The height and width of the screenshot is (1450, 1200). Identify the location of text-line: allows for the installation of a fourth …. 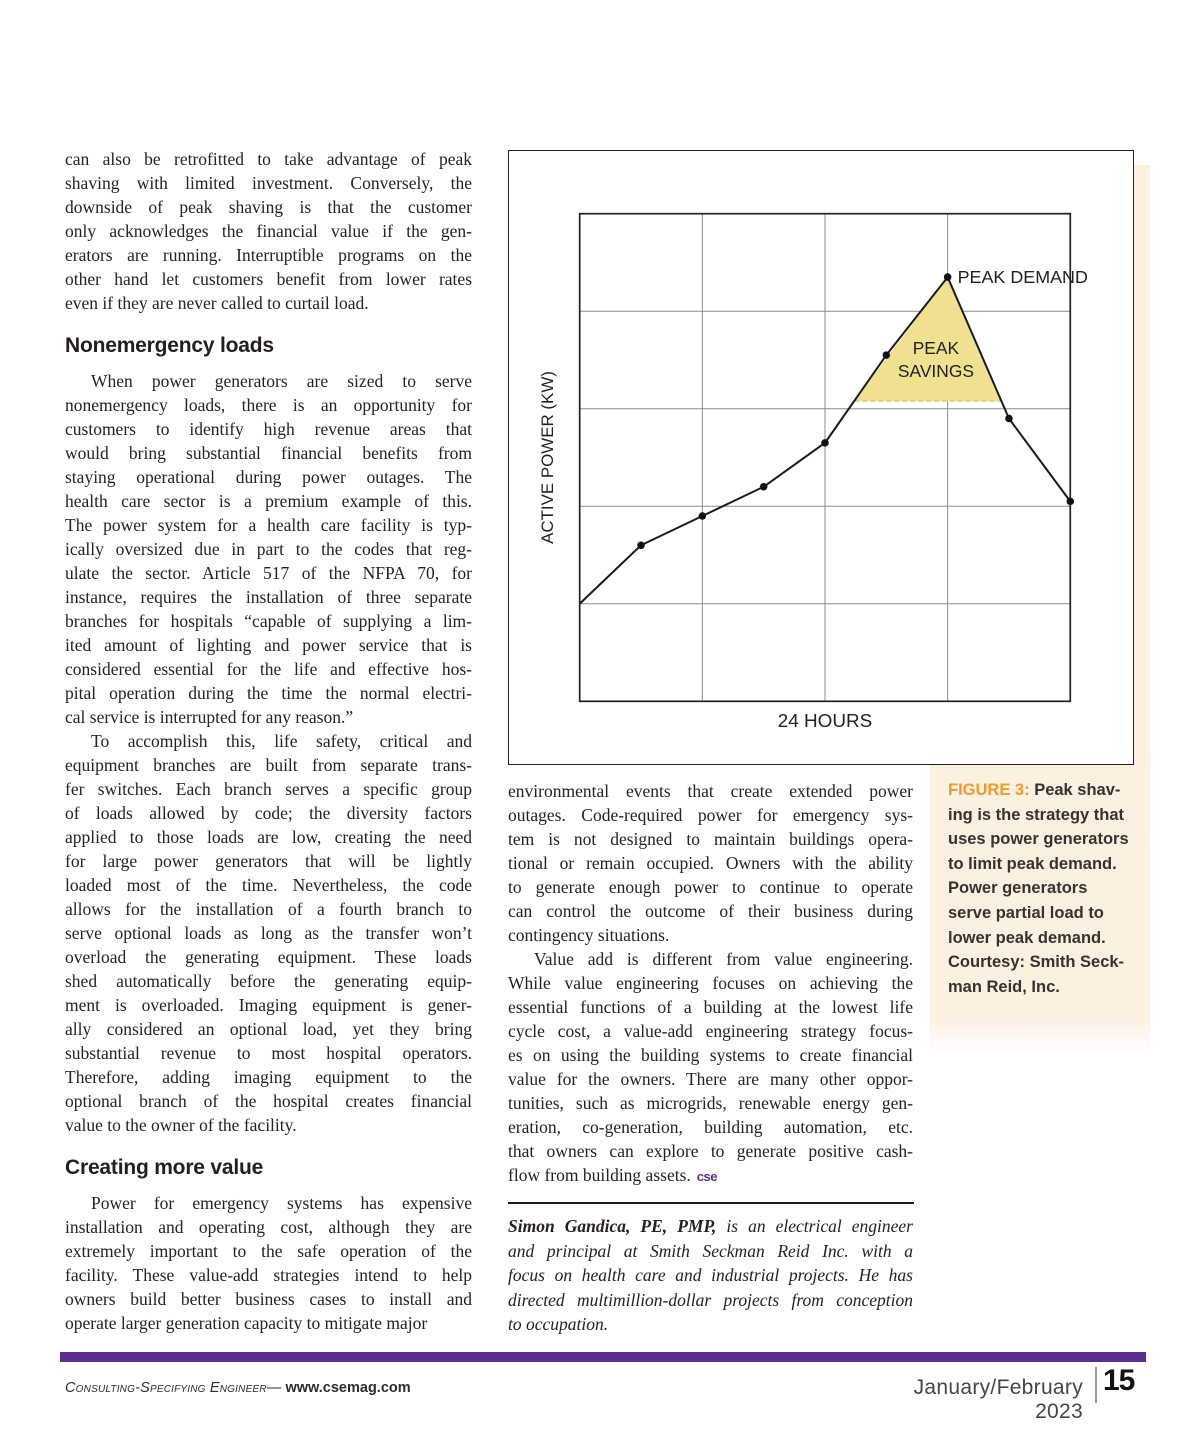
(268, 909).